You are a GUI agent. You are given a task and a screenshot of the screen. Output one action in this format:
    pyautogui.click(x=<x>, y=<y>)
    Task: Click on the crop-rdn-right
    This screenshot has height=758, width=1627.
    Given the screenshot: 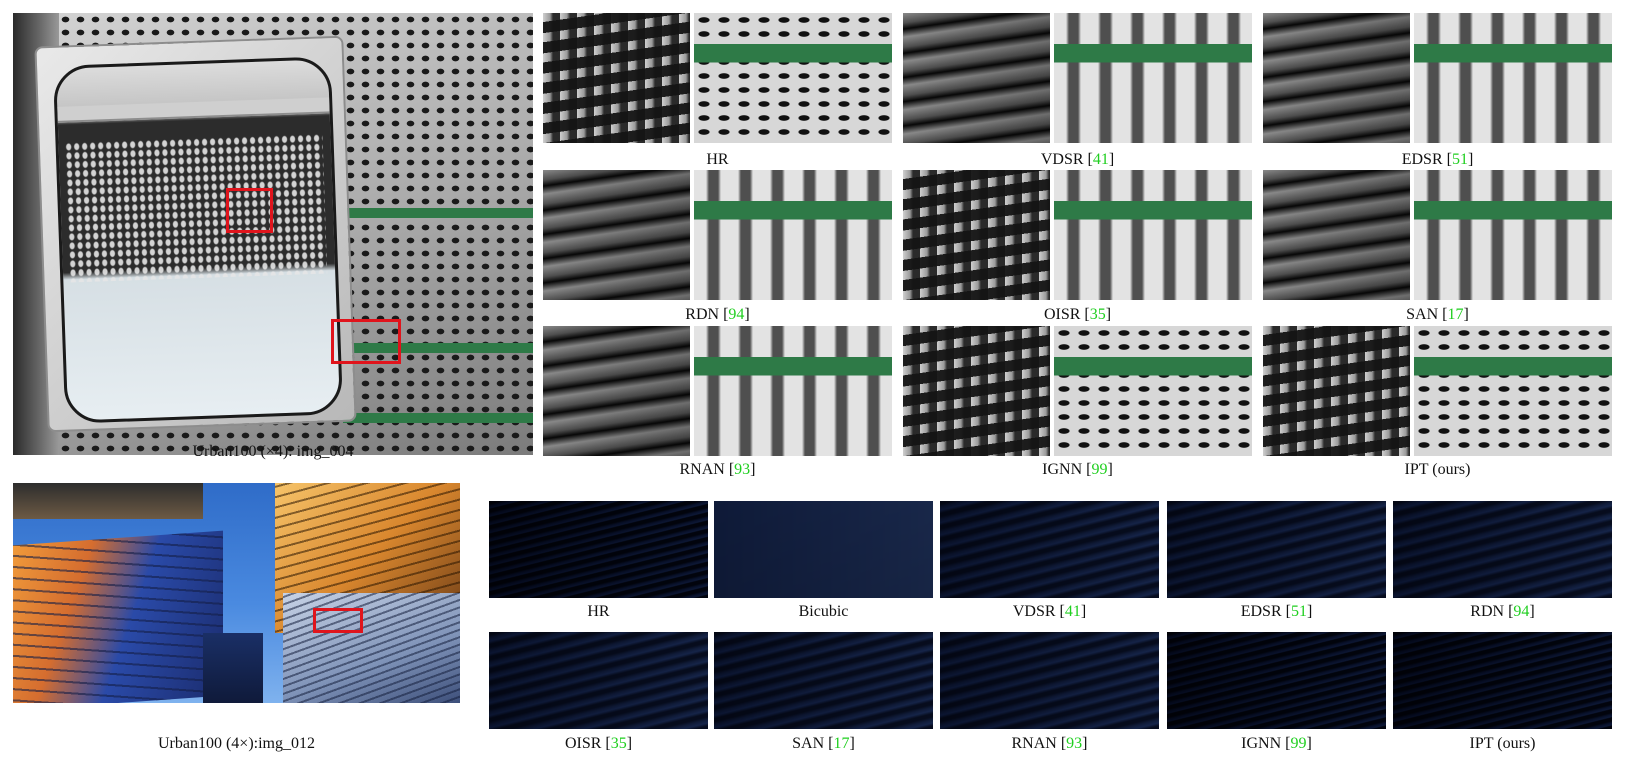 What is the action you would take?
    pyautogui.click(x=793, y=235)
    